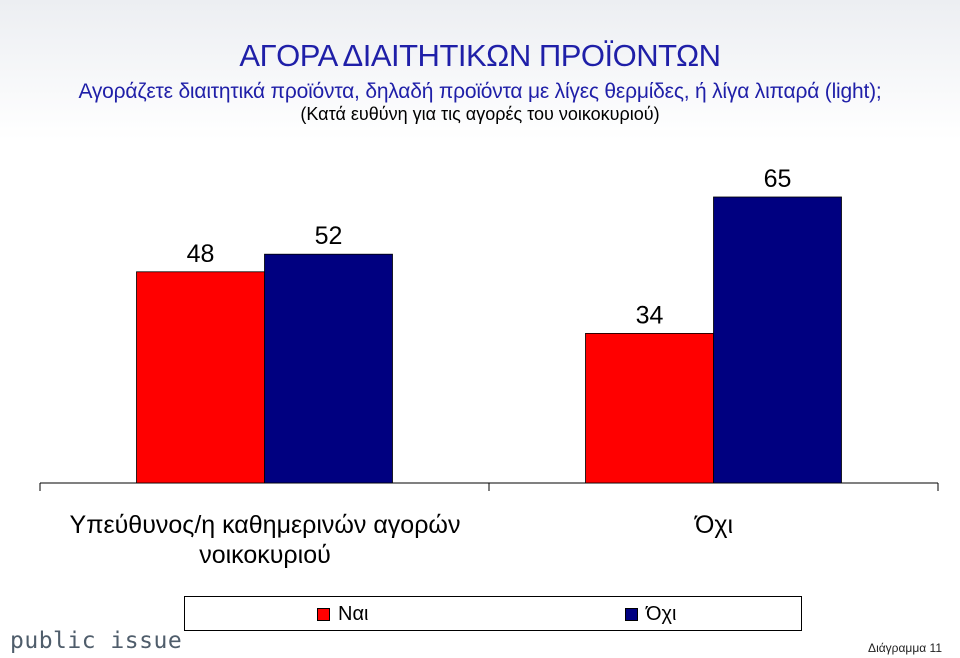 The image size is (960, 658). I want to click on legend-item-yes: Ναι, so click(342, 614).